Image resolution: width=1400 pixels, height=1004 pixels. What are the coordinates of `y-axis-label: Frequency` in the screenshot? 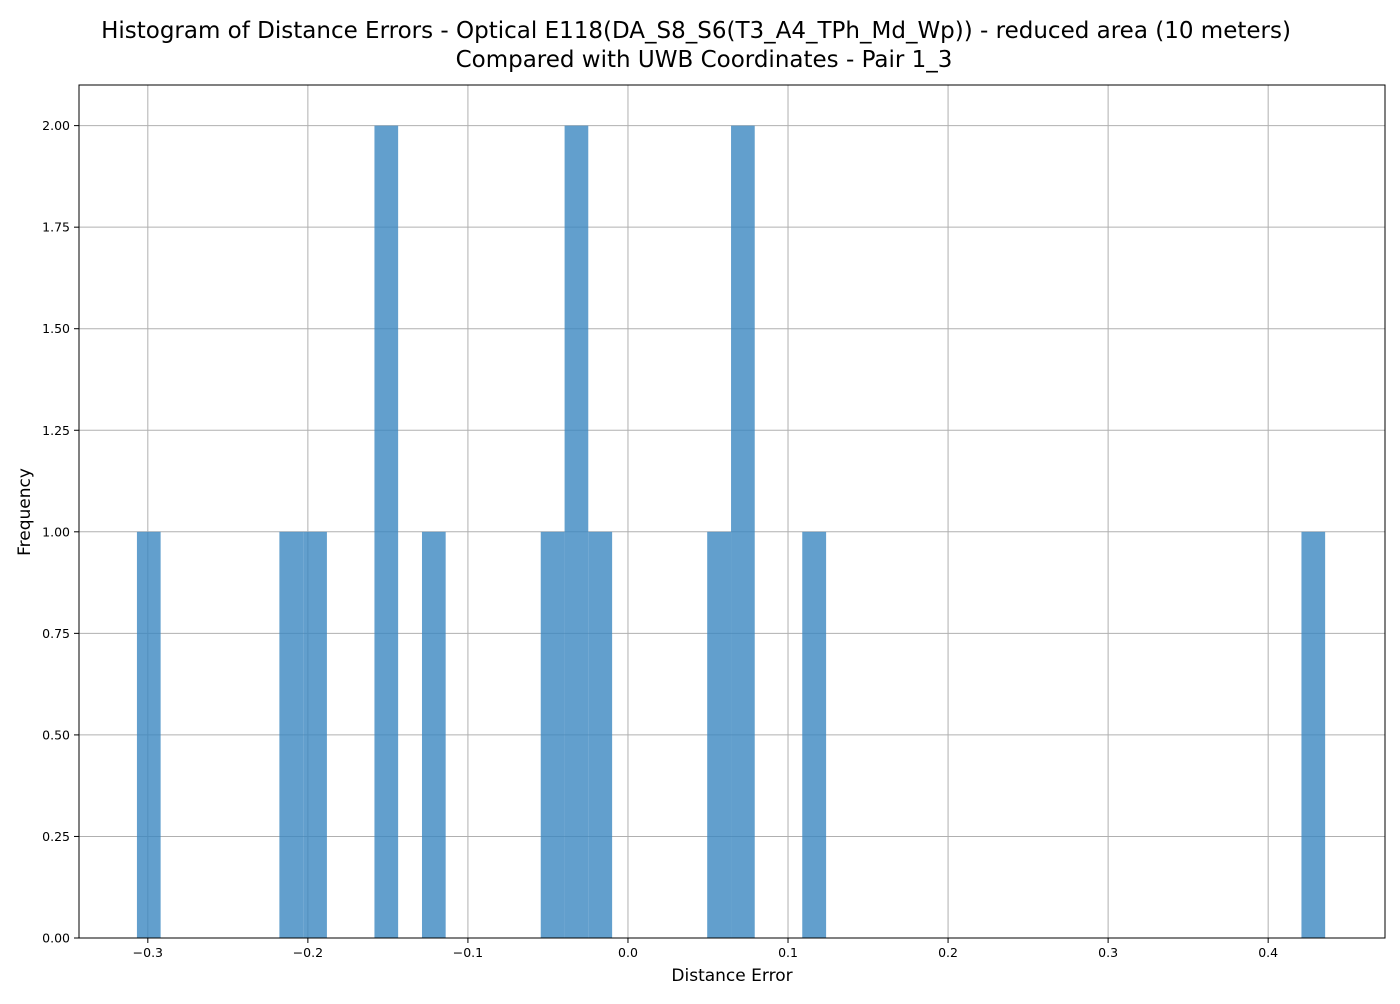 It's located at (25, 512).